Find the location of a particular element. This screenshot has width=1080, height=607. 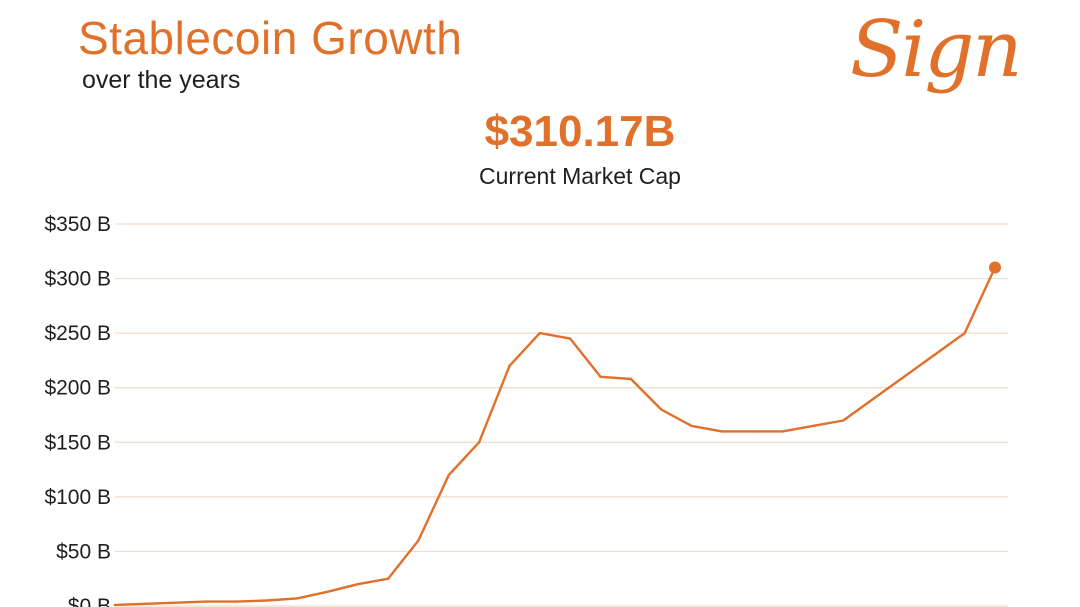

brand-logo: Sign is located at coordinates (936, 50).